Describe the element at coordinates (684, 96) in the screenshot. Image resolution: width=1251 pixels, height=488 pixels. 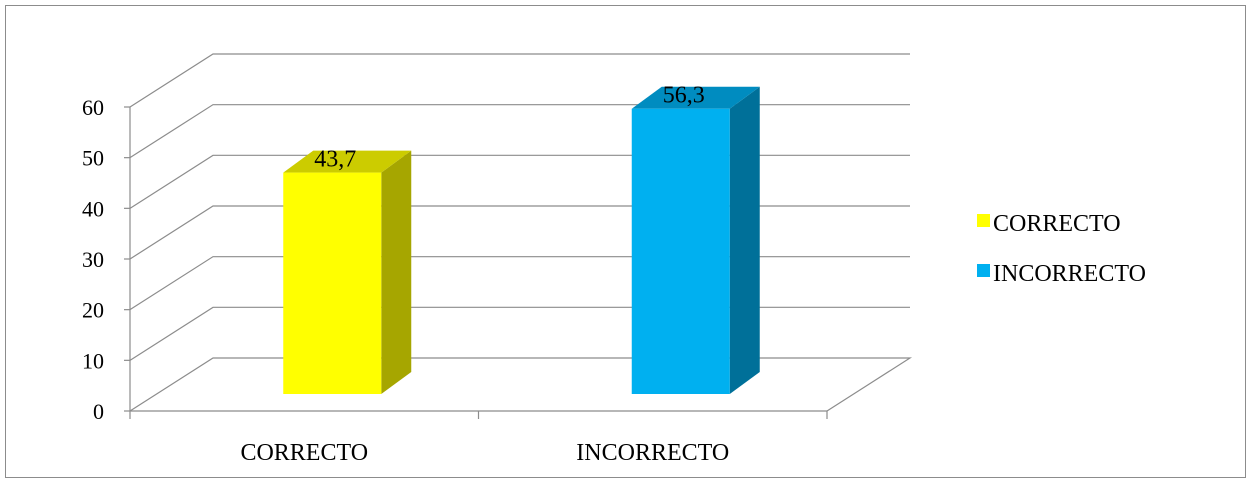
I see `data-label: 56,3` at that location.